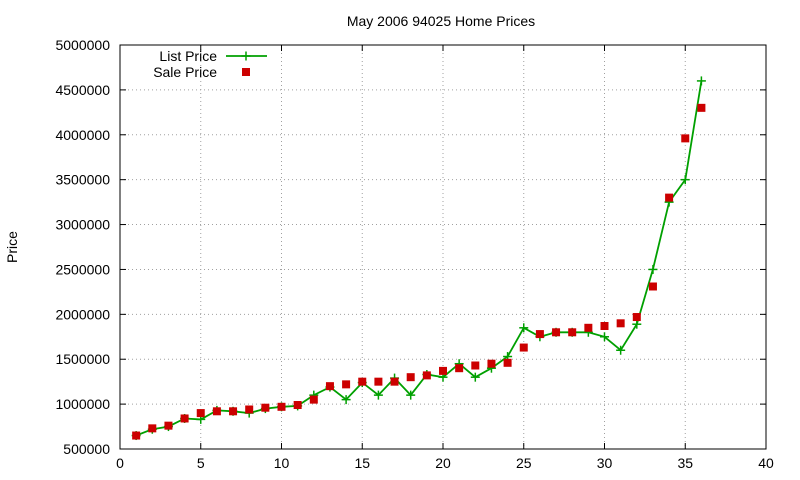 The height and width of the screenshot is (480, 800). What do you see at coordinates (201, 463) in the screenshot?
I see `x-tick-label: 5` at bounding box center [201, 463].